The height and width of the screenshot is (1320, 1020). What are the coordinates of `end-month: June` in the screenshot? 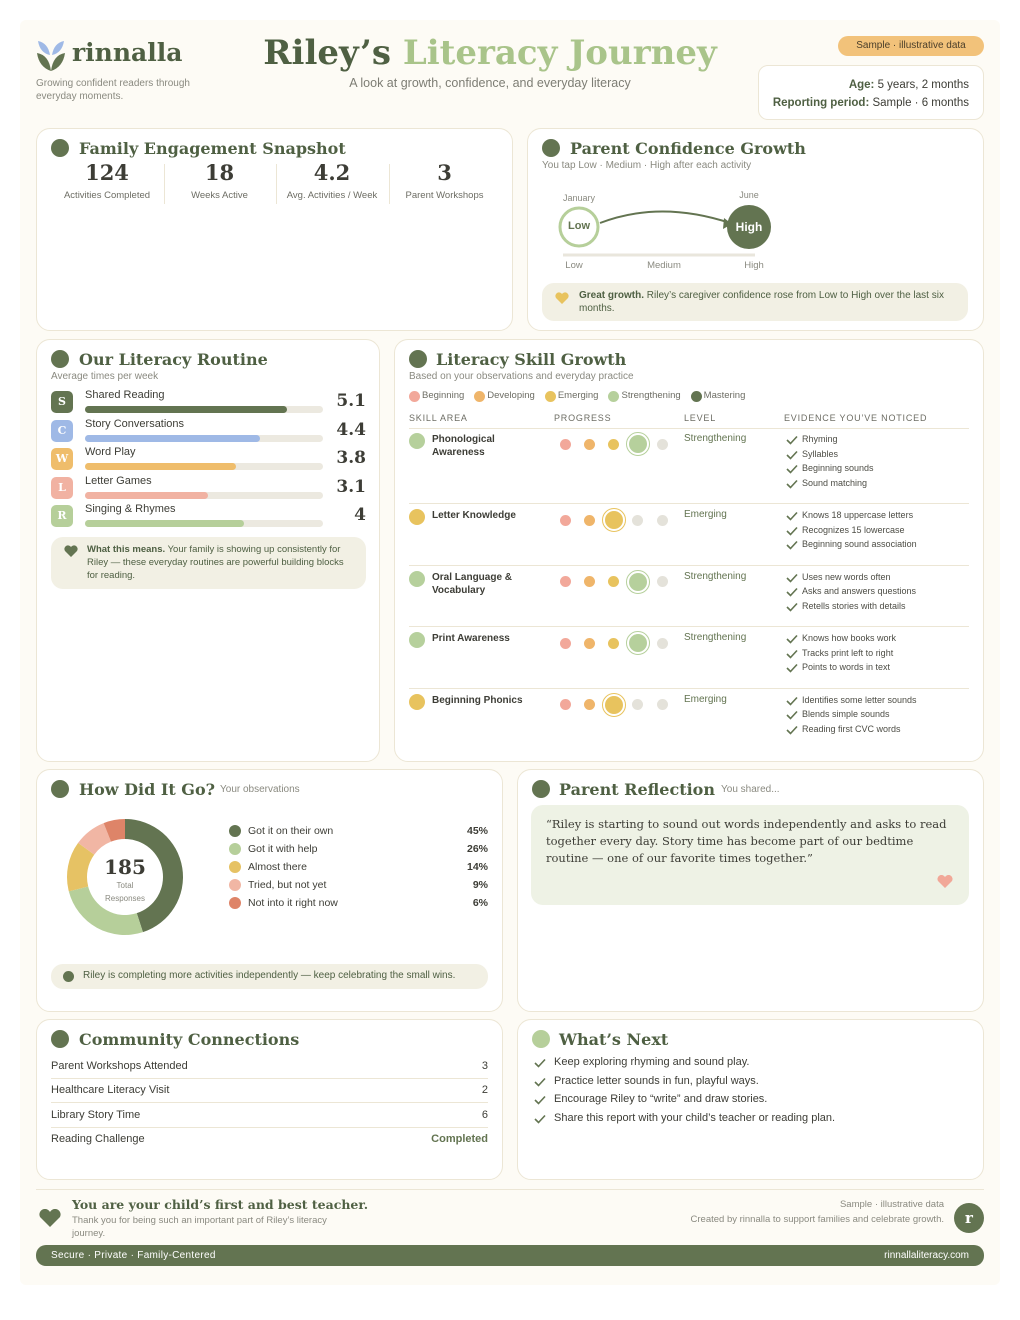 It's located at (749, 195).